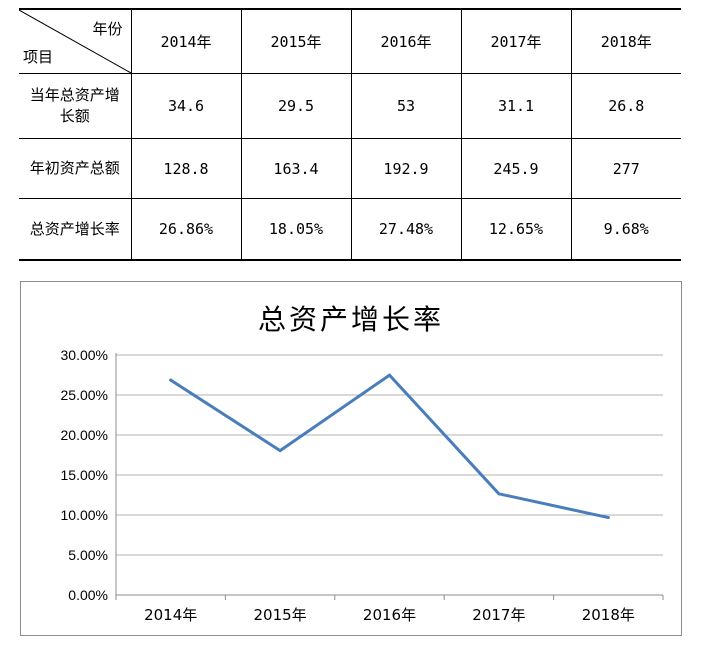 This screenshot has width=703, height=647. I want to click on series-line, so click(389, 446).